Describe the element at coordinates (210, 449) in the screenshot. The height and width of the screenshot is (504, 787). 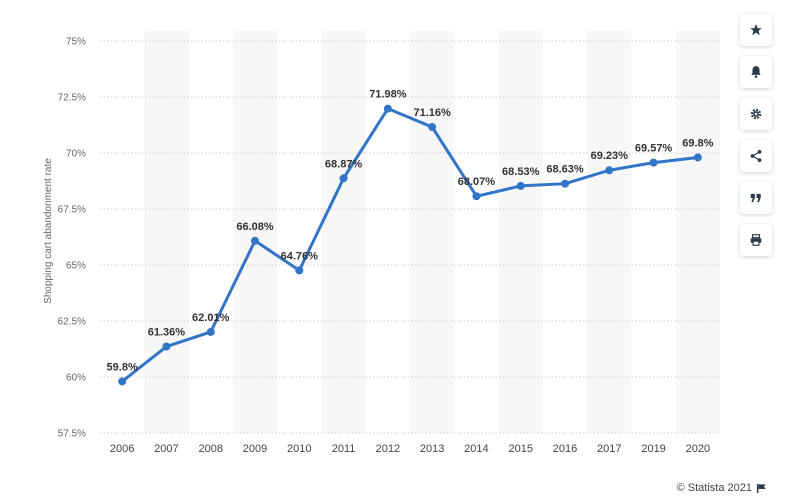
I see `x-tick-label: 2008` at that location.